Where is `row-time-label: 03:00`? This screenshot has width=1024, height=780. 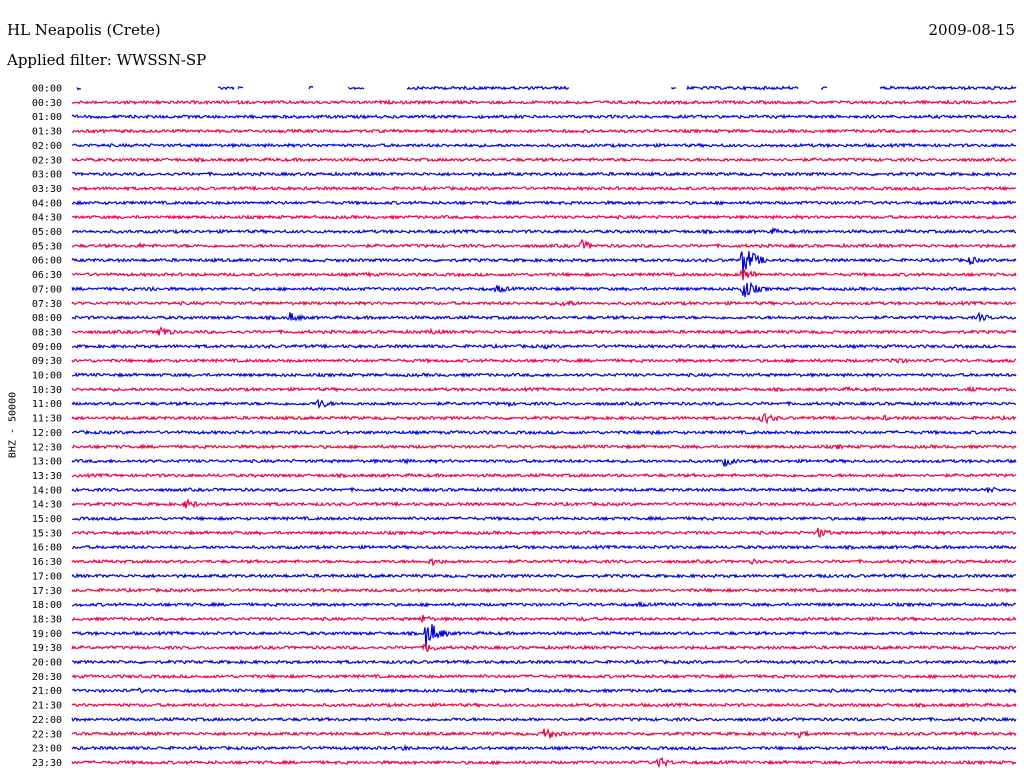
row-time-label: 03:00 is located at coordinates (47, 175).